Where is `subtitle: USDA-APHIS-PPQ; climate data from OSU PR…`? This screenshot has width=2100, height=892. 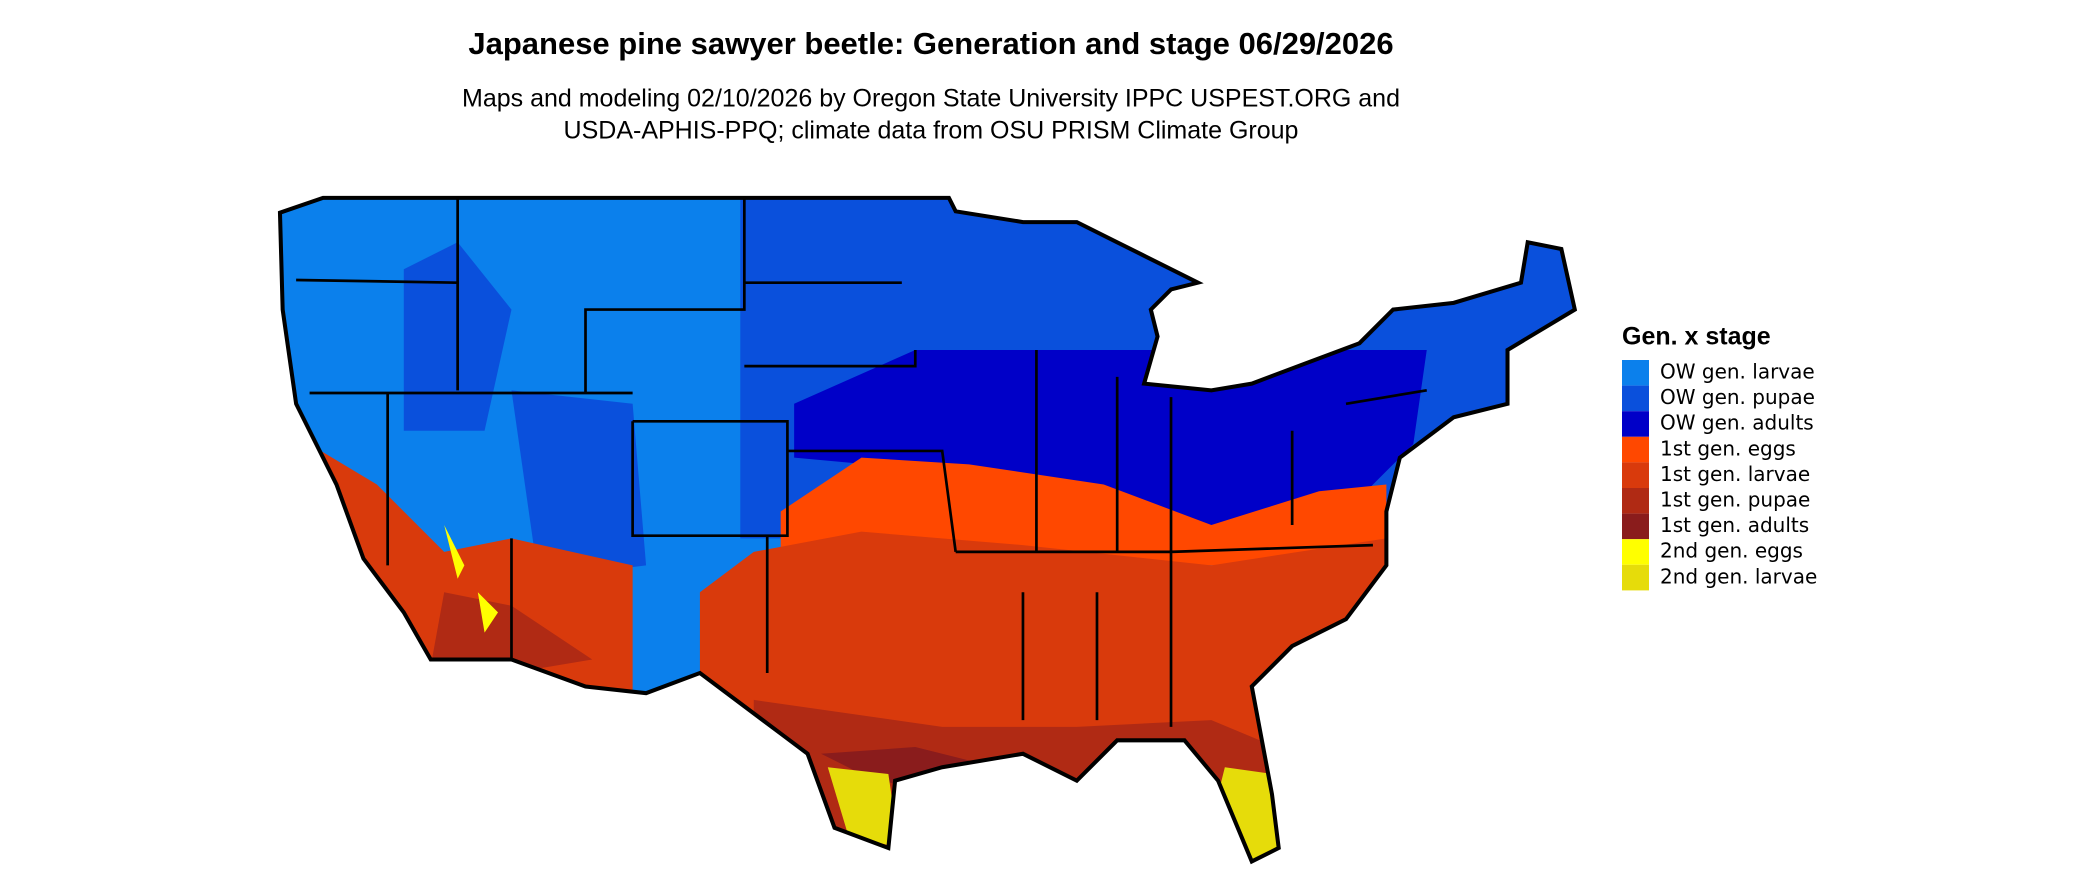 subtitle: USDA-APHIS-PPQ; climate data from OSU PR… is located at coordinates (931, 131).